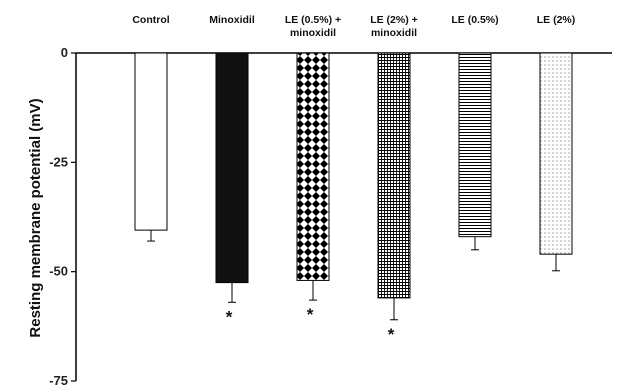  I want to click on y-tick-label: 0, so click(64, 52).